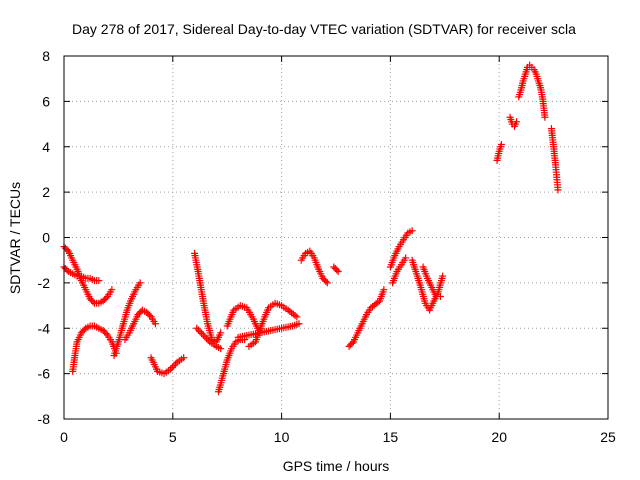  I want to click on x-tick-label: 25, so click(608, 437).